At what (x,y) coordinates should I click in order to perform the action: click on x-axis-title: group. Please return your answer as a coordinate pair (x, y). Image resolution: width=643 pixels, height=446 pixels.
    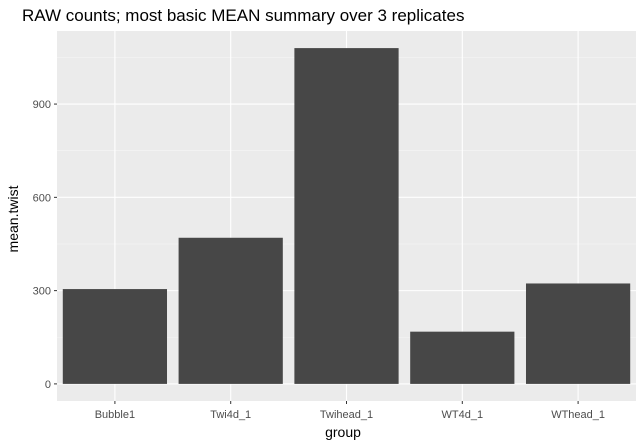
    Looking at the image, I should click on (343, 432).